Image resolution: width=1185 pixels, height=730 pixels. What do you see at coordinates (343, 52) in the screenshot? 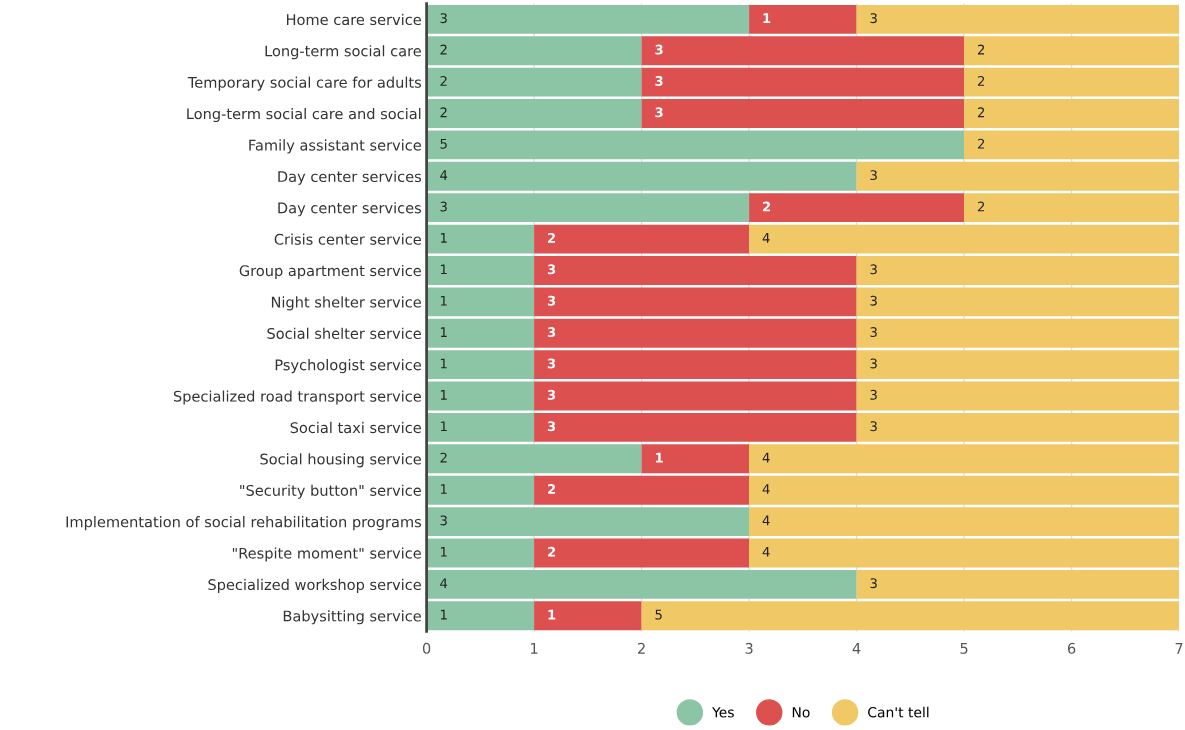
I see `y-tick-label: Long-term social care` at bounding box center [343, 52].